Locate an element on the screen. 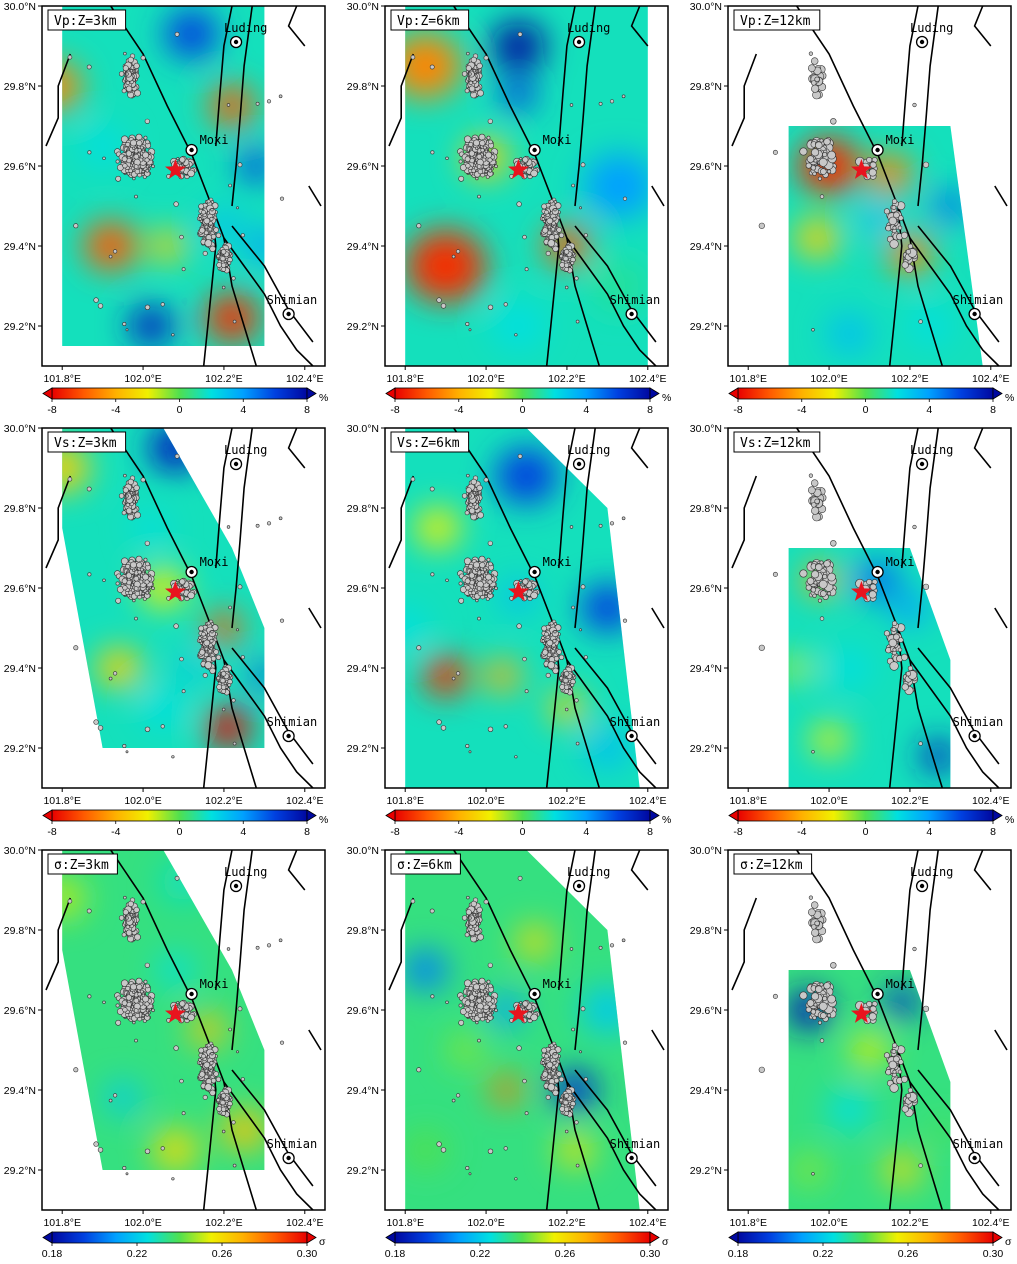 The height and width of the screenshot is (1264, 1017). y-tick-label: 29.2°N is located at coordinates (706, 749).